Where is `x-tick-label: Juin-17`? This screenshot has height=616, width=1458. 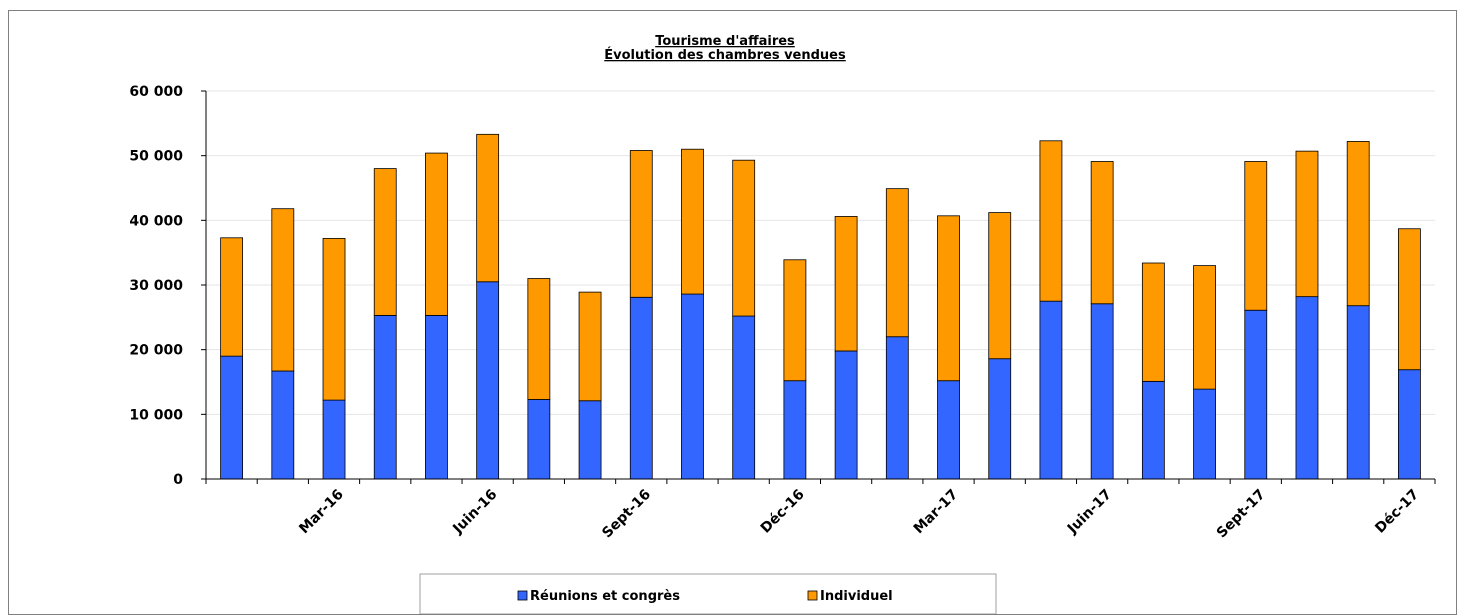
x-tick-label: Juin-17 is located at coordinates (1089, 512).